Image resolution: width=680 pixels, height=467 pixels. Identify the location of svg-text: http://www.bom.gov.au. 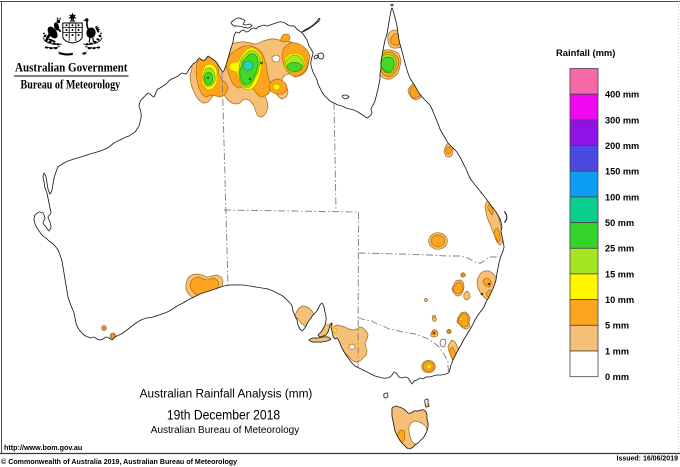
(43, 447).